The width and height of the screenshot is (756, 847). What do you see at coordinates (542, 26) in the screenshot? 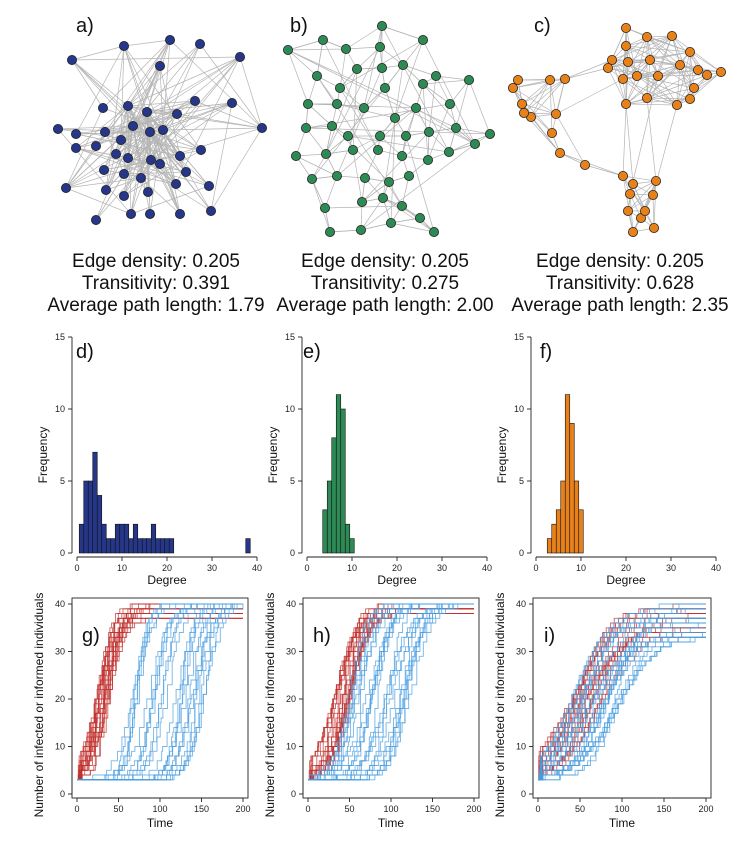
I see `panel-label-c: c)` at bounding box center [542, 26].